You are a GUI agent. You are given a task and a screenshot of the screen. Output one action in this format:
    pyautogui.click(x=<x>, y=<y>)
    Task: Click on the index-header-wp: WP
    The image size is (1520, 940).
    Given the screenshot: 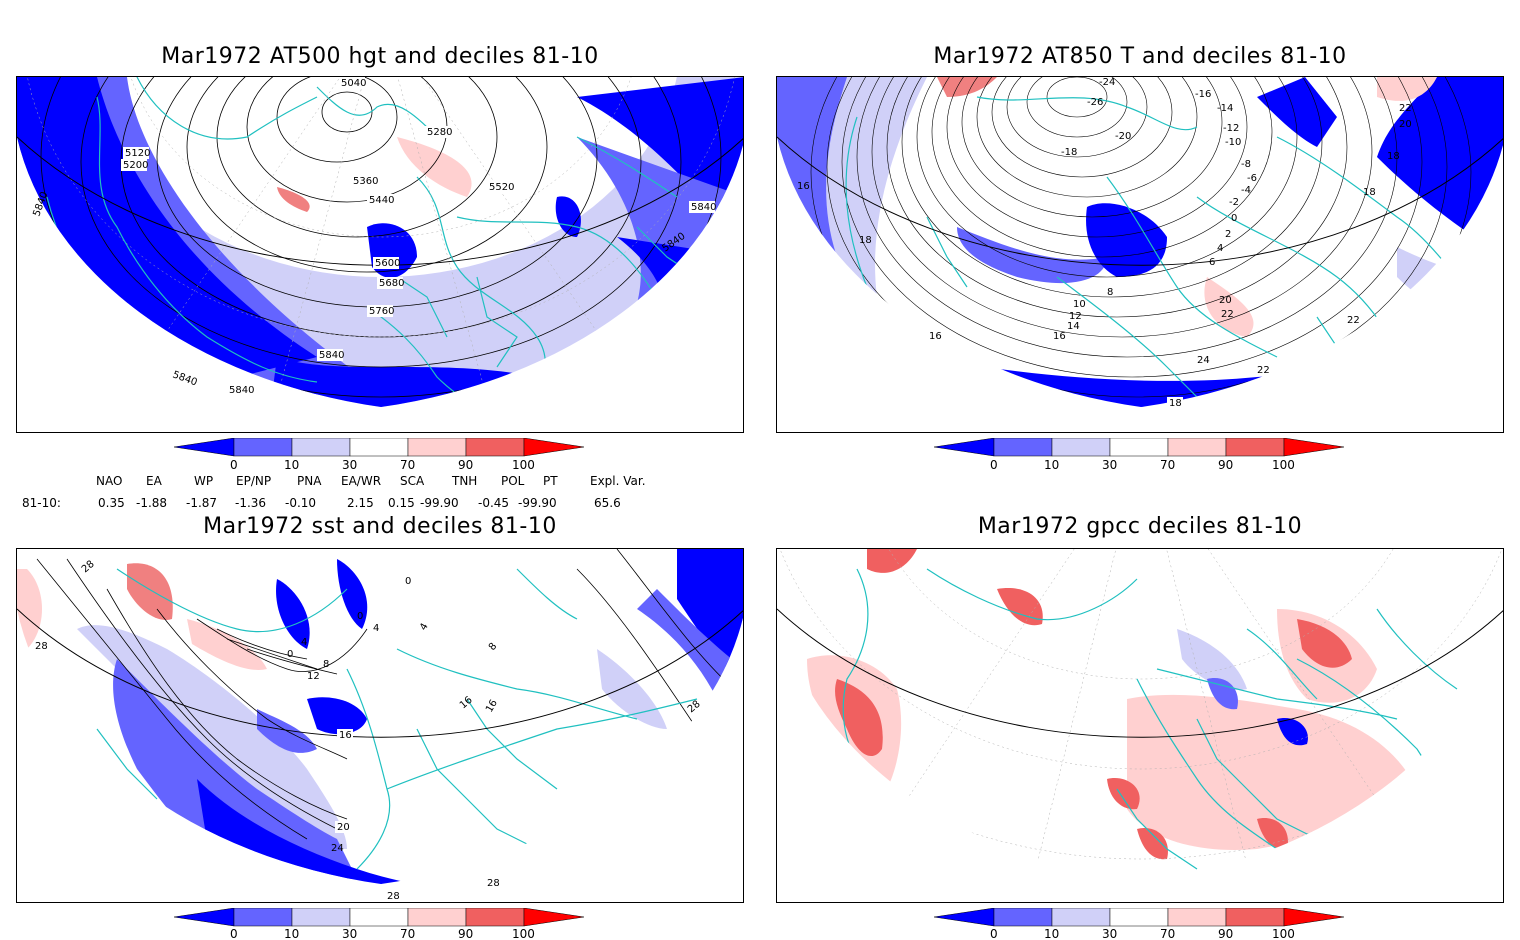 What is the action you would take?
    pyautogui.click(x=204, y=481)
    